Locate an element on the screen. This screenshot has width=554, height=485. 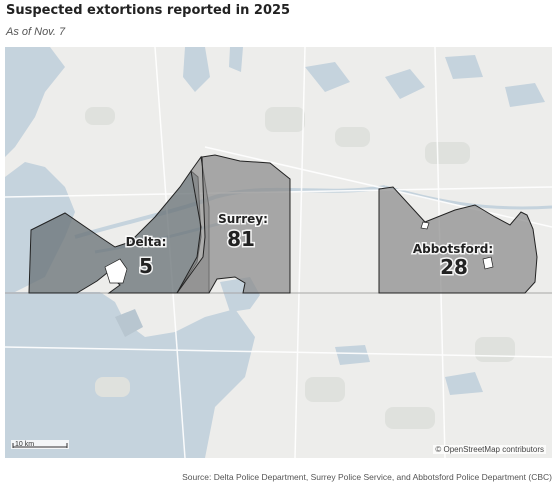
region-labels: Delta: 5 Surrey: 81 Abbotsford: 28 is located at coordinates (309, 246).